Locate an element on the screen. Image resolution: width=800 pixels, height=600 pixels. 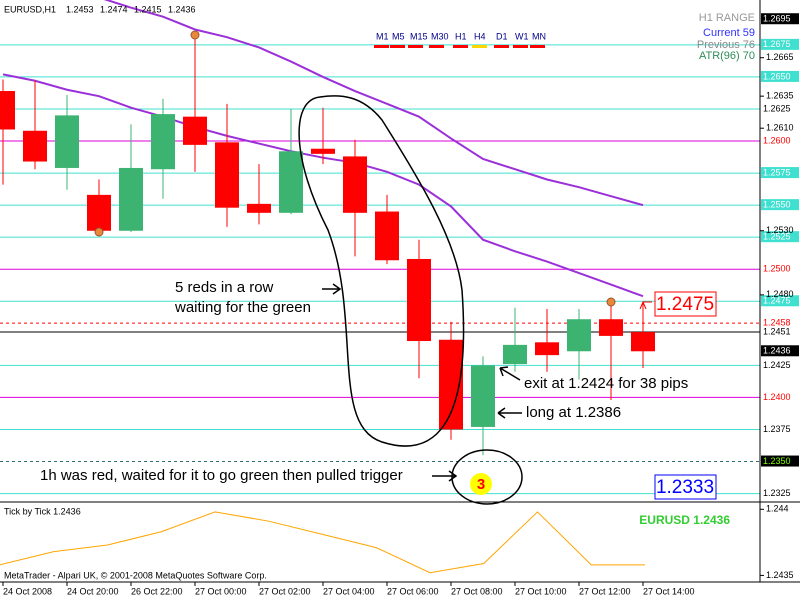
range-current: Current 59 is located at coordinates (729, 33).